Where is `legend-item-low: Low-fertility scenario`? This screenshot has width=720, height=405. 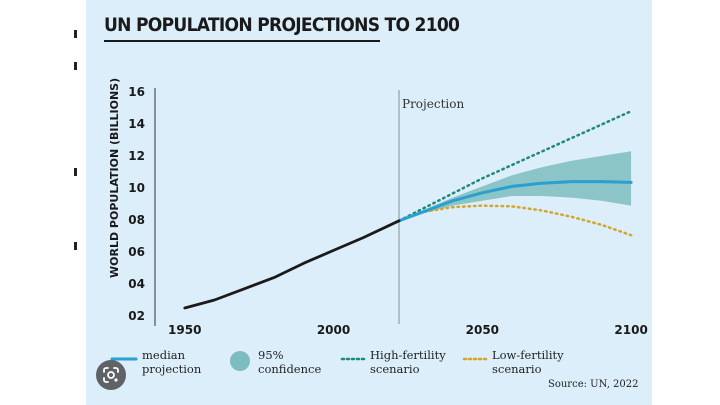 legend-item-low: Low-fertility scenario is located at coordinates (528, 362).